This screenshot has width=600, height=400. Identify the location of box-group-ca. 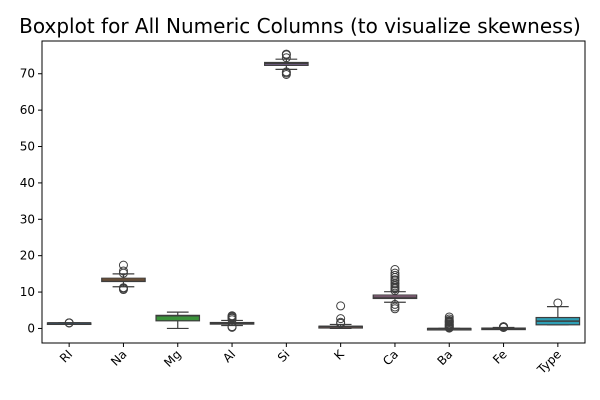
(395, 289).